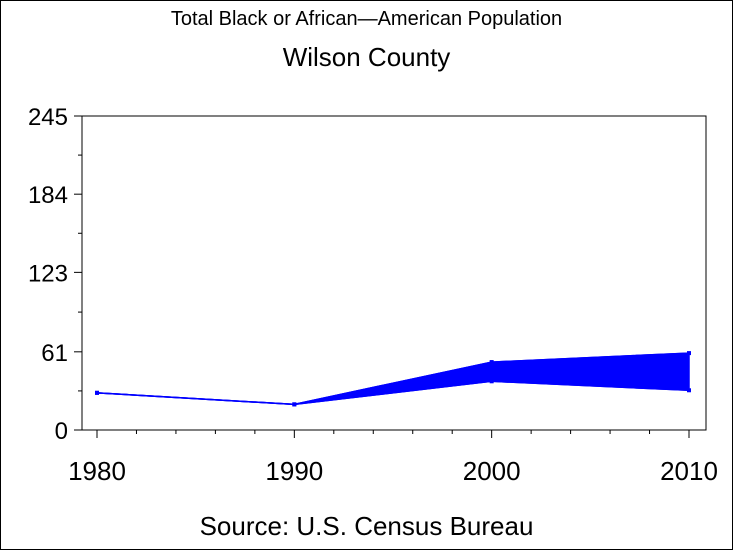 This screenshot has height=550, width=733. I want to click on chart-subtitle: Wilson County, so click(366, 57).